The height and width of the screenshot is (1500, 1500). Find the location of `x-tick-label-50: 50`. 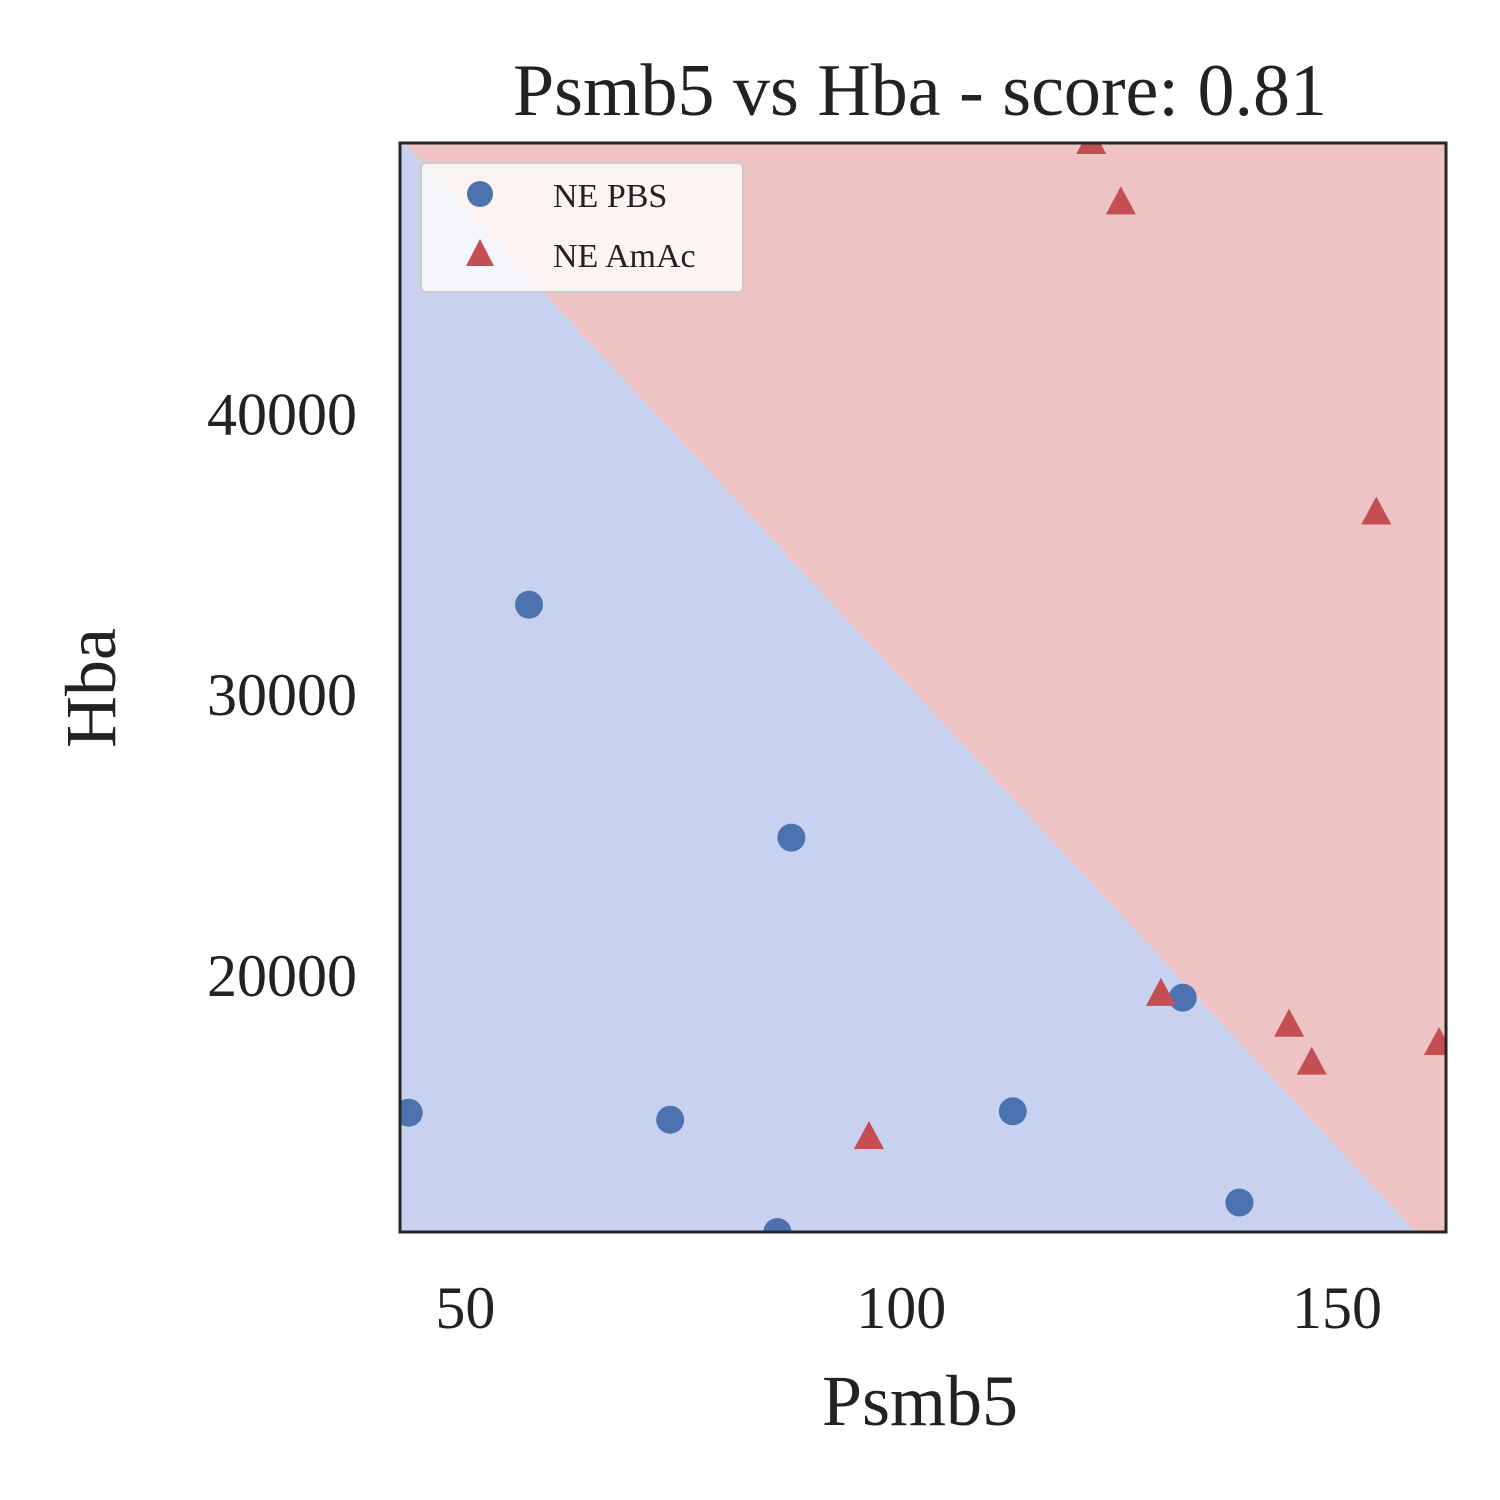

x-tick-label-50: 50 is located at coordinates (465, 1308).